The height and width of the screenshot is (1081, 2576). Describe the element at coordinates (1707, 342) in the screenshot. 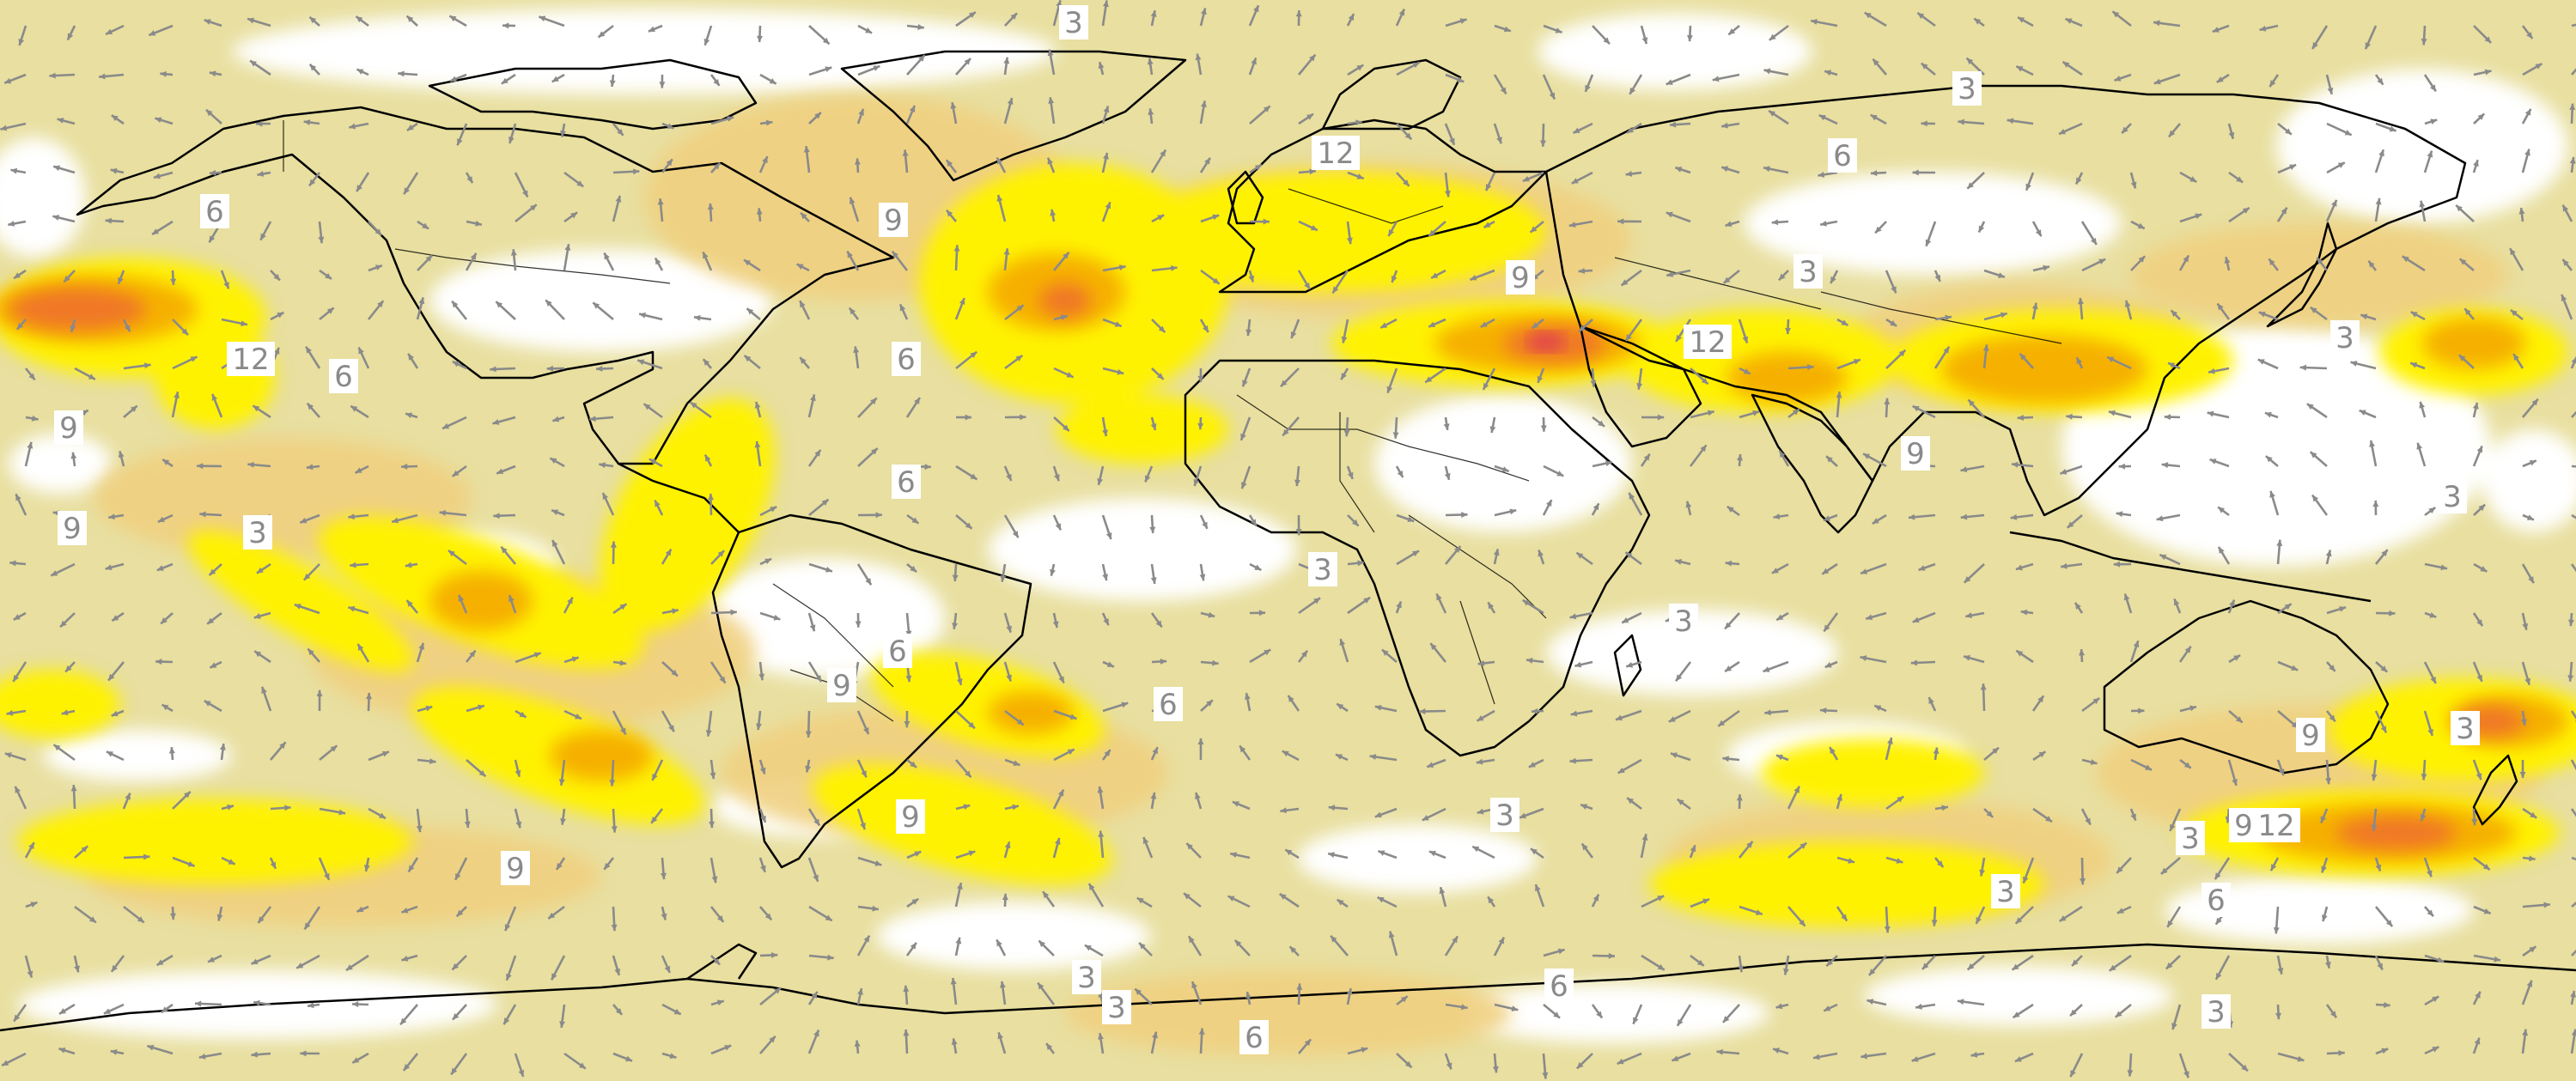

I see `contour-label: 12` at that location.